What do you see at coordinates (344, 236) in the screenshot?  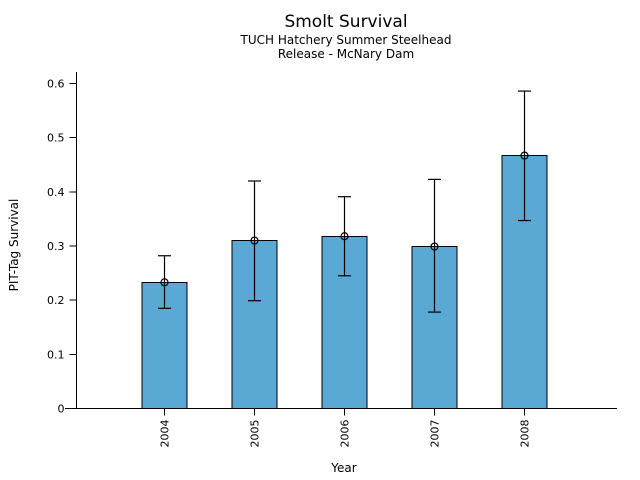 I see `point-marker-2006` at bounding box center [344, 236].